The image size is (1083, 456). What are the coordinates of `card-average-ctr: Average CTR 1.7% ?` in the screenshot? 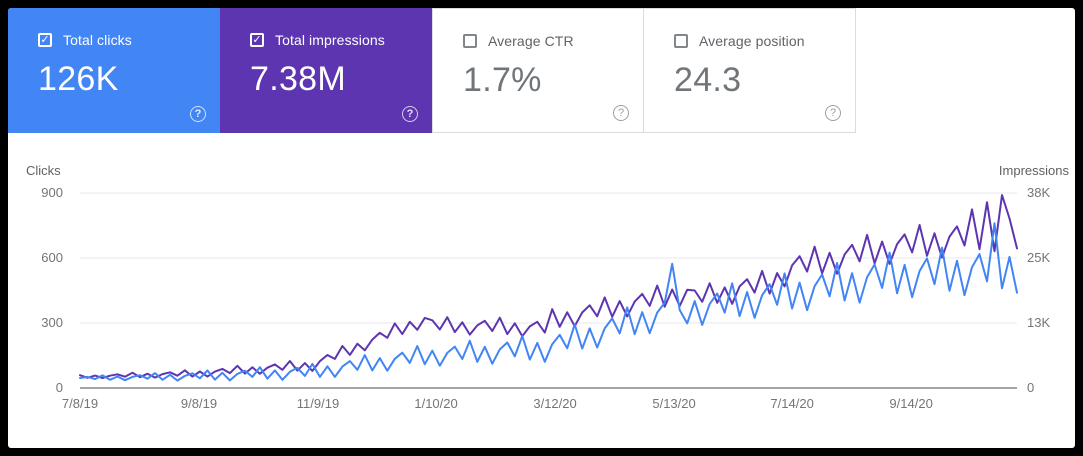 It's located at (538, 70).